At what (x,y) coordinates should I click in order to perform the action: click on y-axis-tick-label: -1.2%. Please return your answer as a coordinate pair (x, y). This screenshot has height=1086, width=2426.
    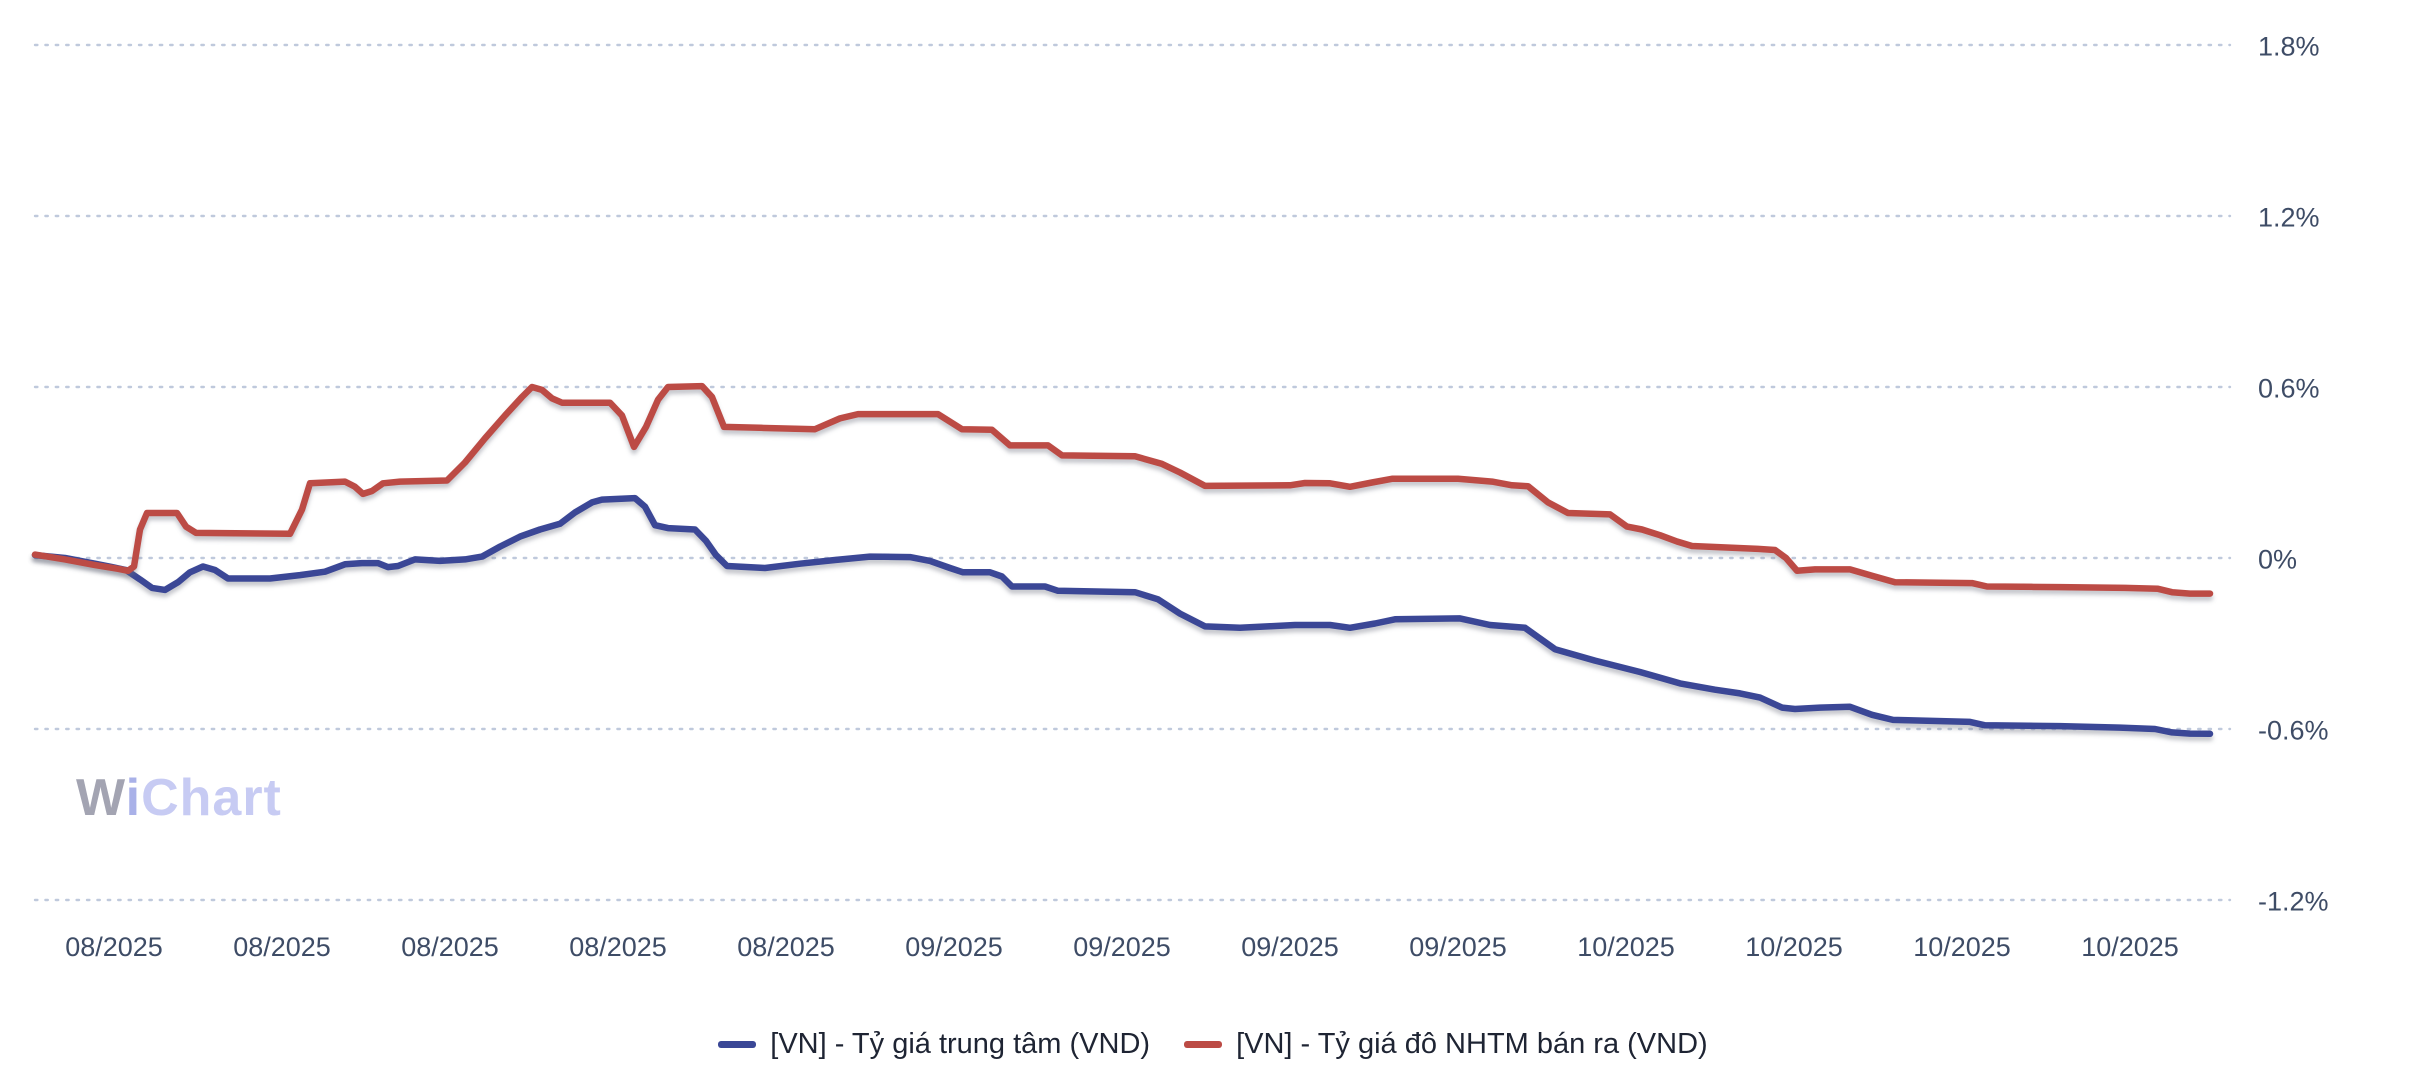
    Looking at the image, I should click on (2293, 901).